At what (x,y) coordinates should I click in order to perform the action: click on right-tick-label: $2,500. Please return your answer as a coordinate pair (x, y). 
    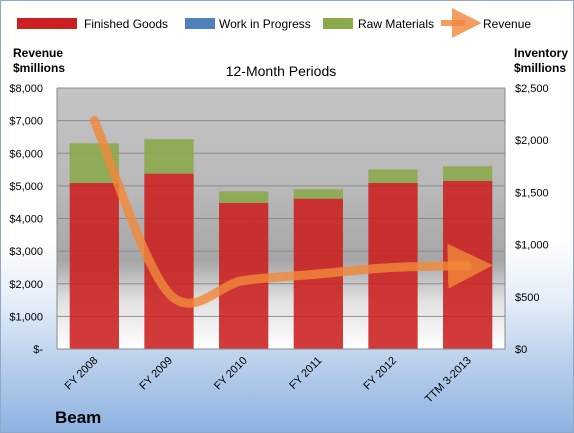
    Looking at the image, I should click on (532, 89).